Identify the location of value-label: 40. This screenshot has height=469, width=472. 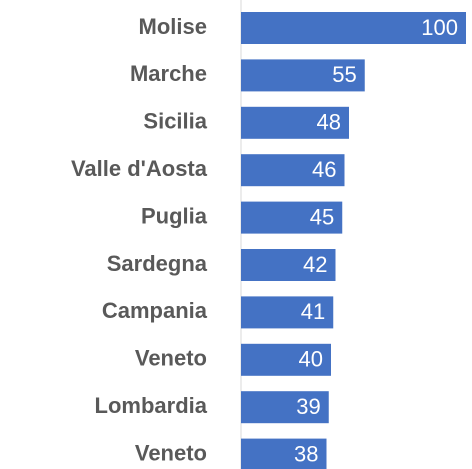
(311, 359).